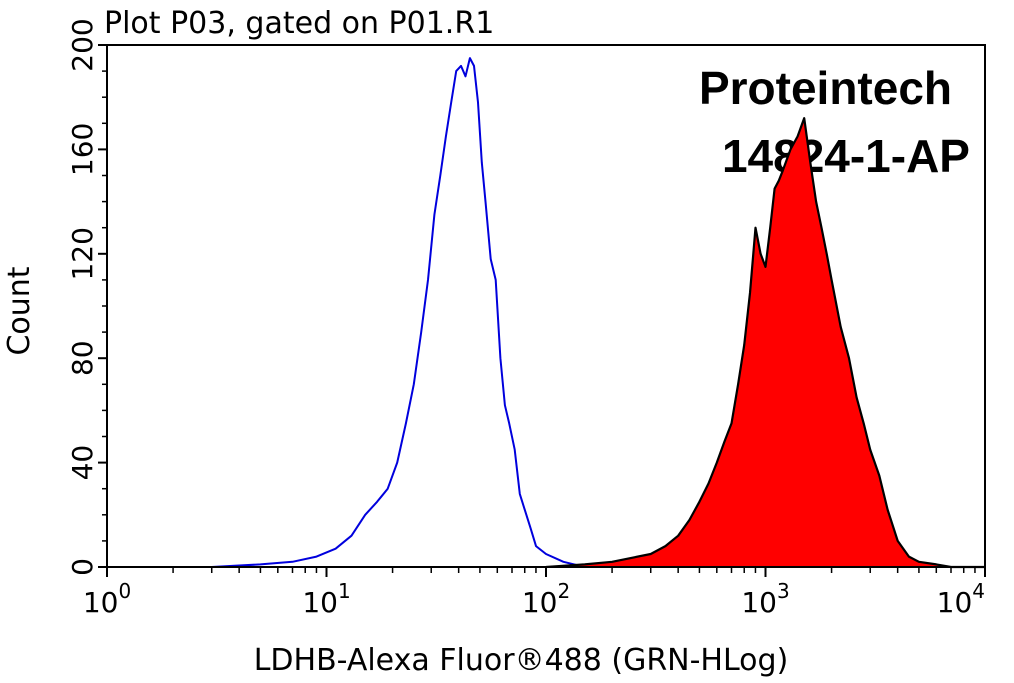 The image size is (1014, 683). Describe the element at coordinates (521, 660) in the screenshot. I see `x-axis-title: LDHB-Alexa Fluor®488 (GRN-HLog)` at that location.